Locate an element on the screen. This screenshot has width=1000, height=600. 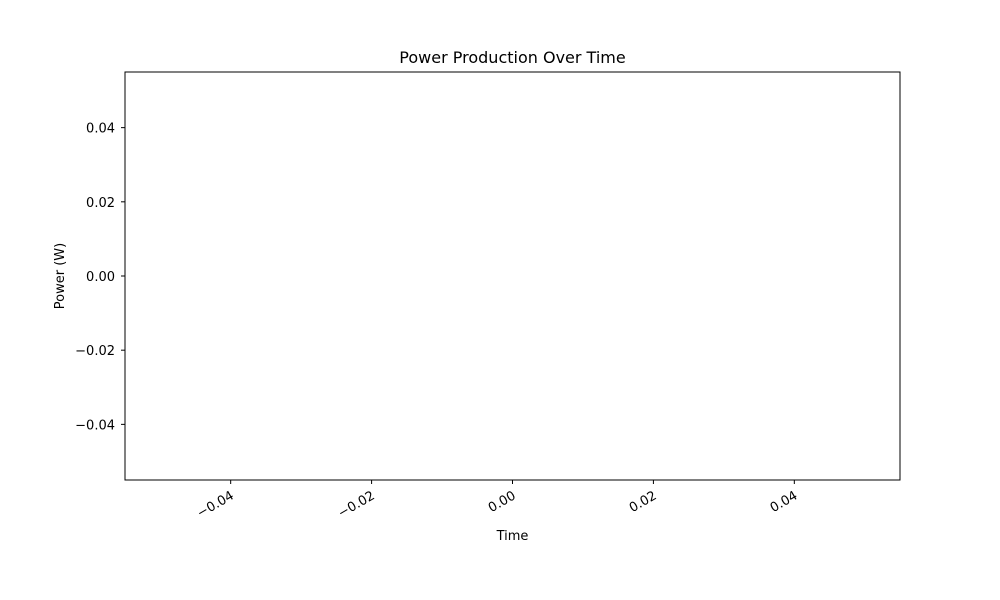
y-tick-label: 0.02 is located at coordinates (100, 203).